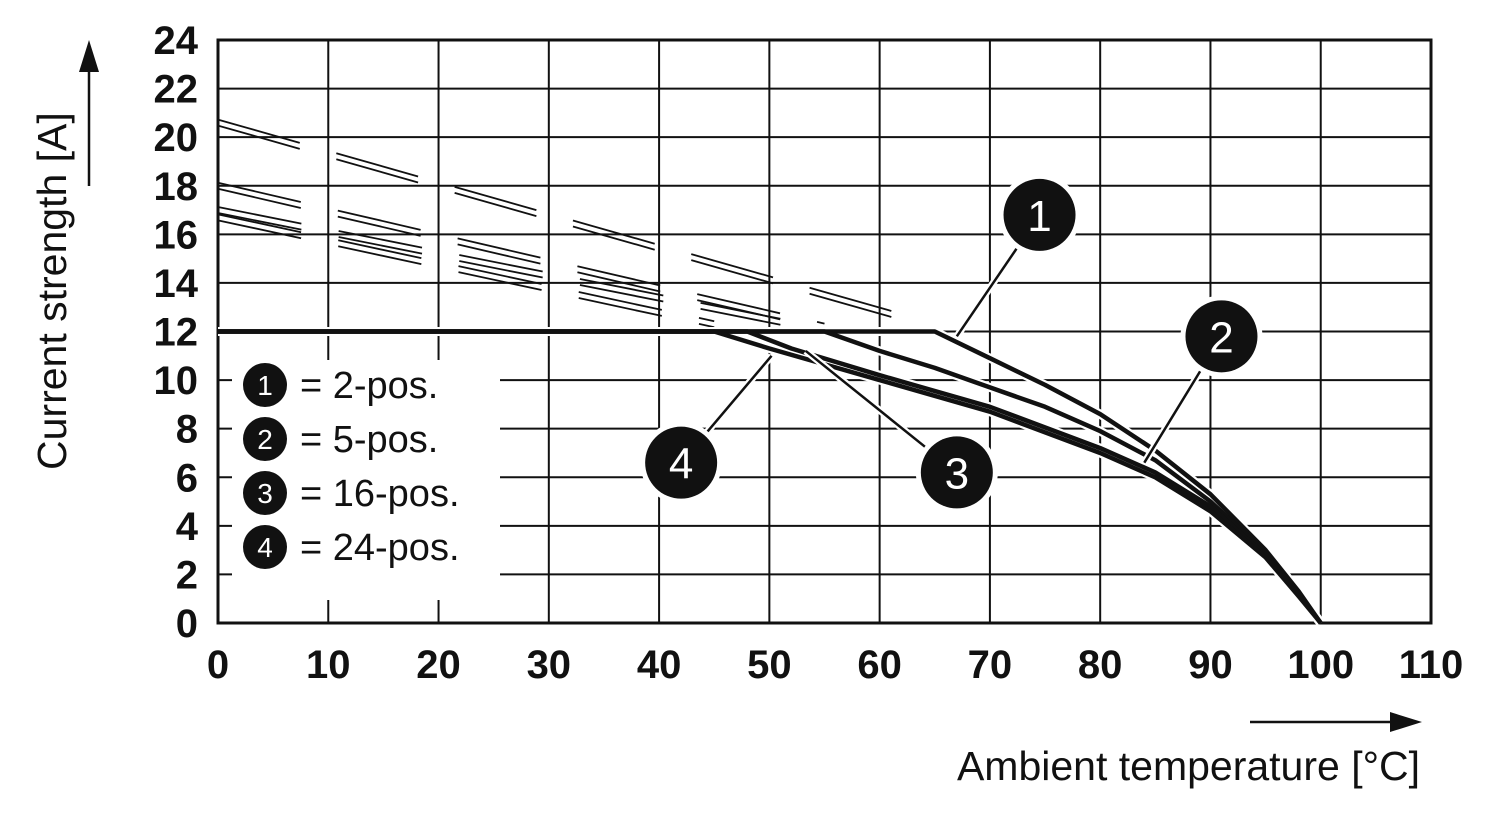 The width and height of the screenshot is (1500, 820). Describe the element at coordinates (1406, 722) in the screenshot. I see `x-axis-arrow-head` at that location.